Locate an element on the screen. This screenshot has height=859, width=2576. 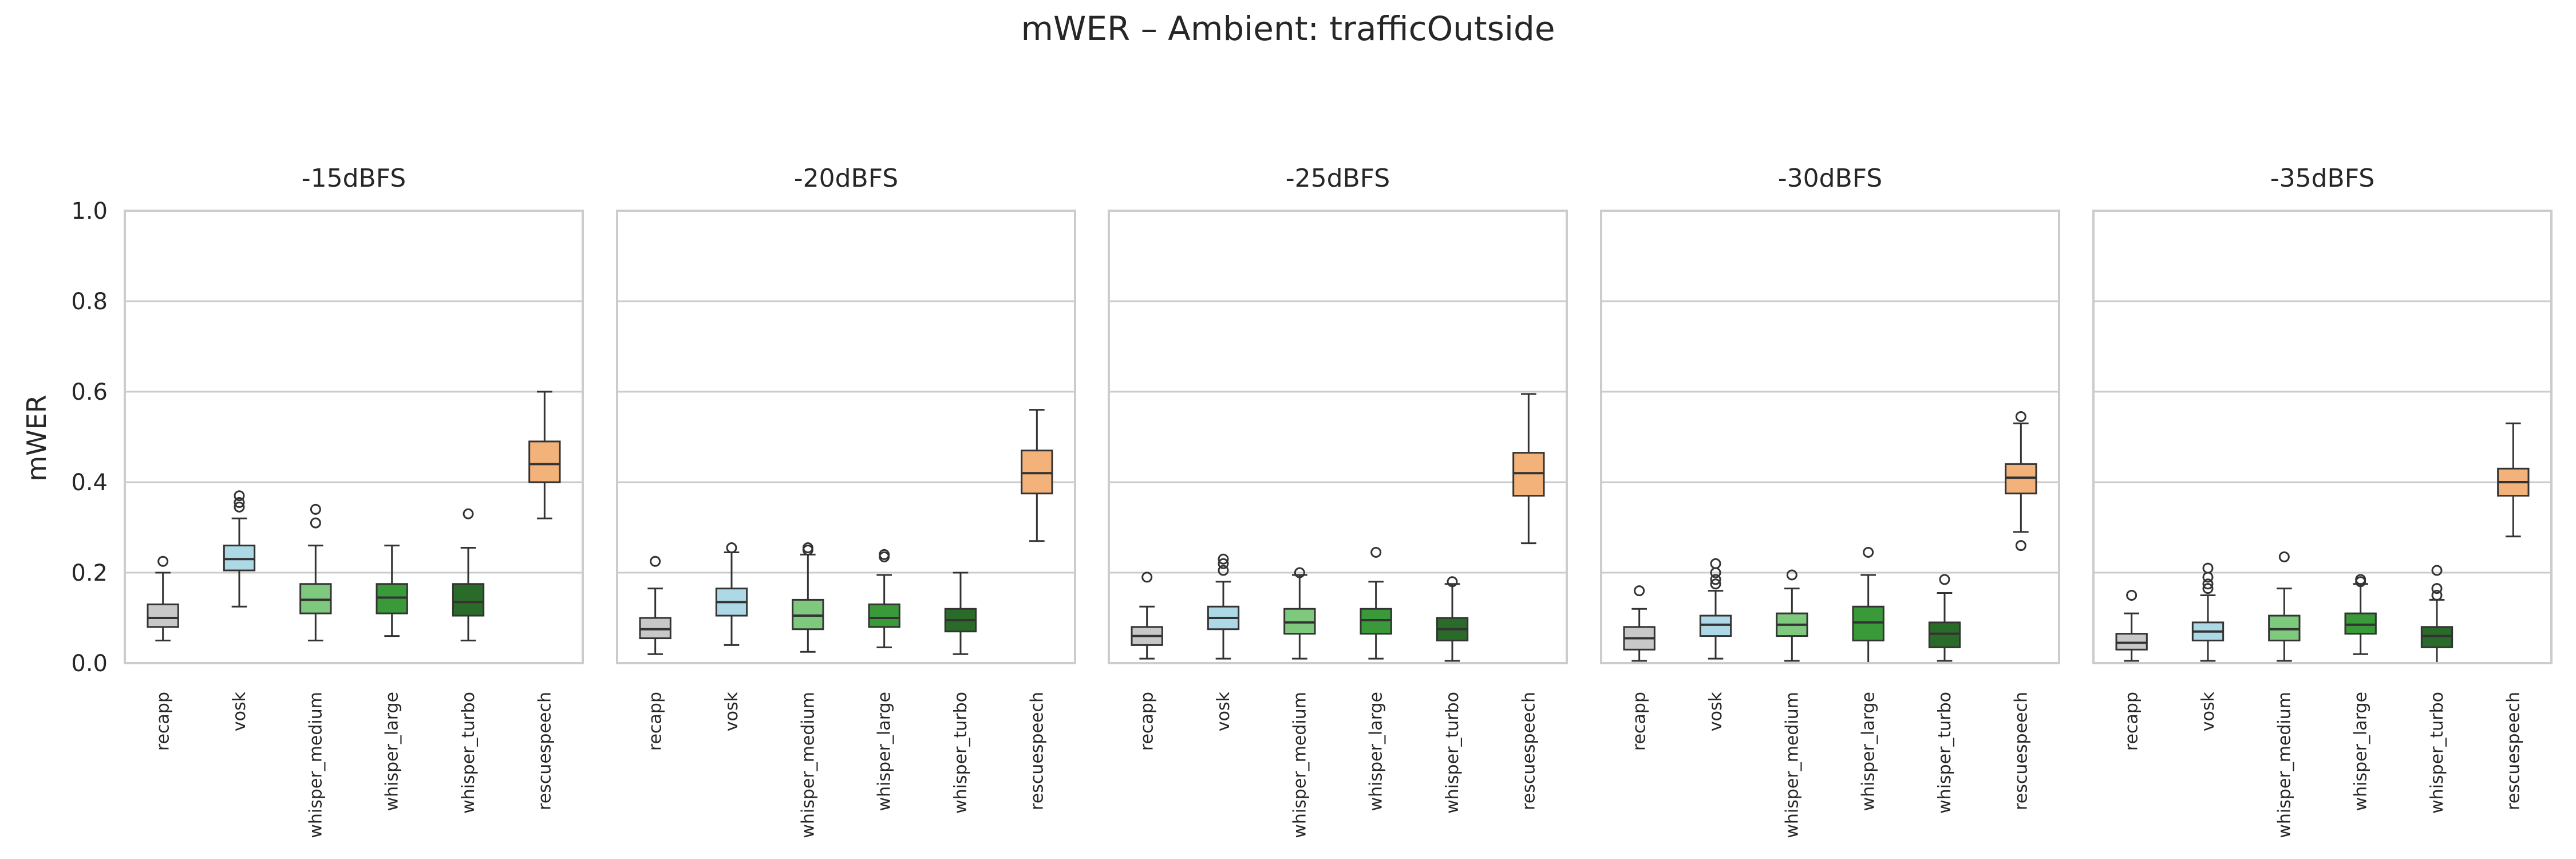
y-tick-label: 0.6 is located at coordinates (89, 392).